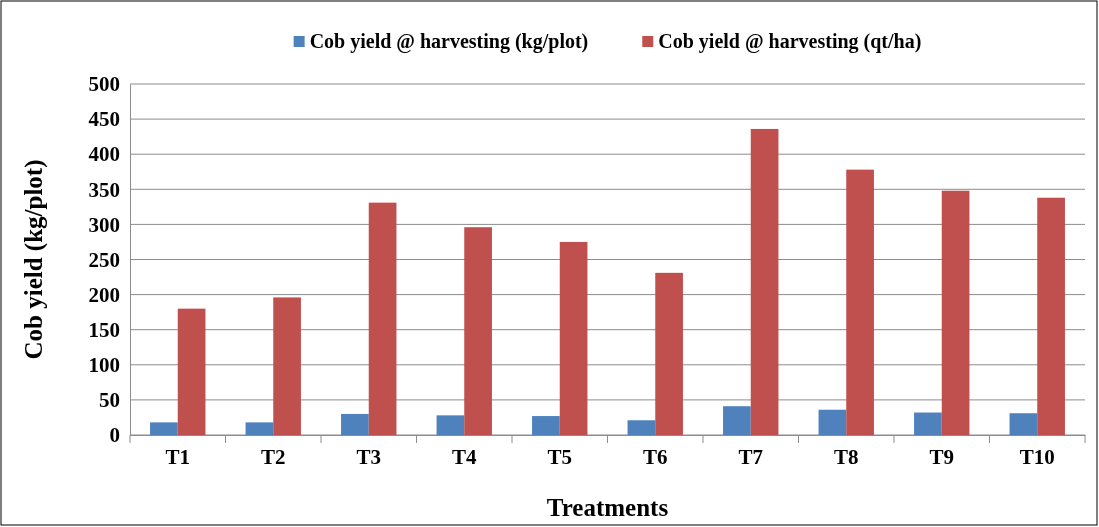  I want to click on x-tick-label: T6, so click(655, 456).